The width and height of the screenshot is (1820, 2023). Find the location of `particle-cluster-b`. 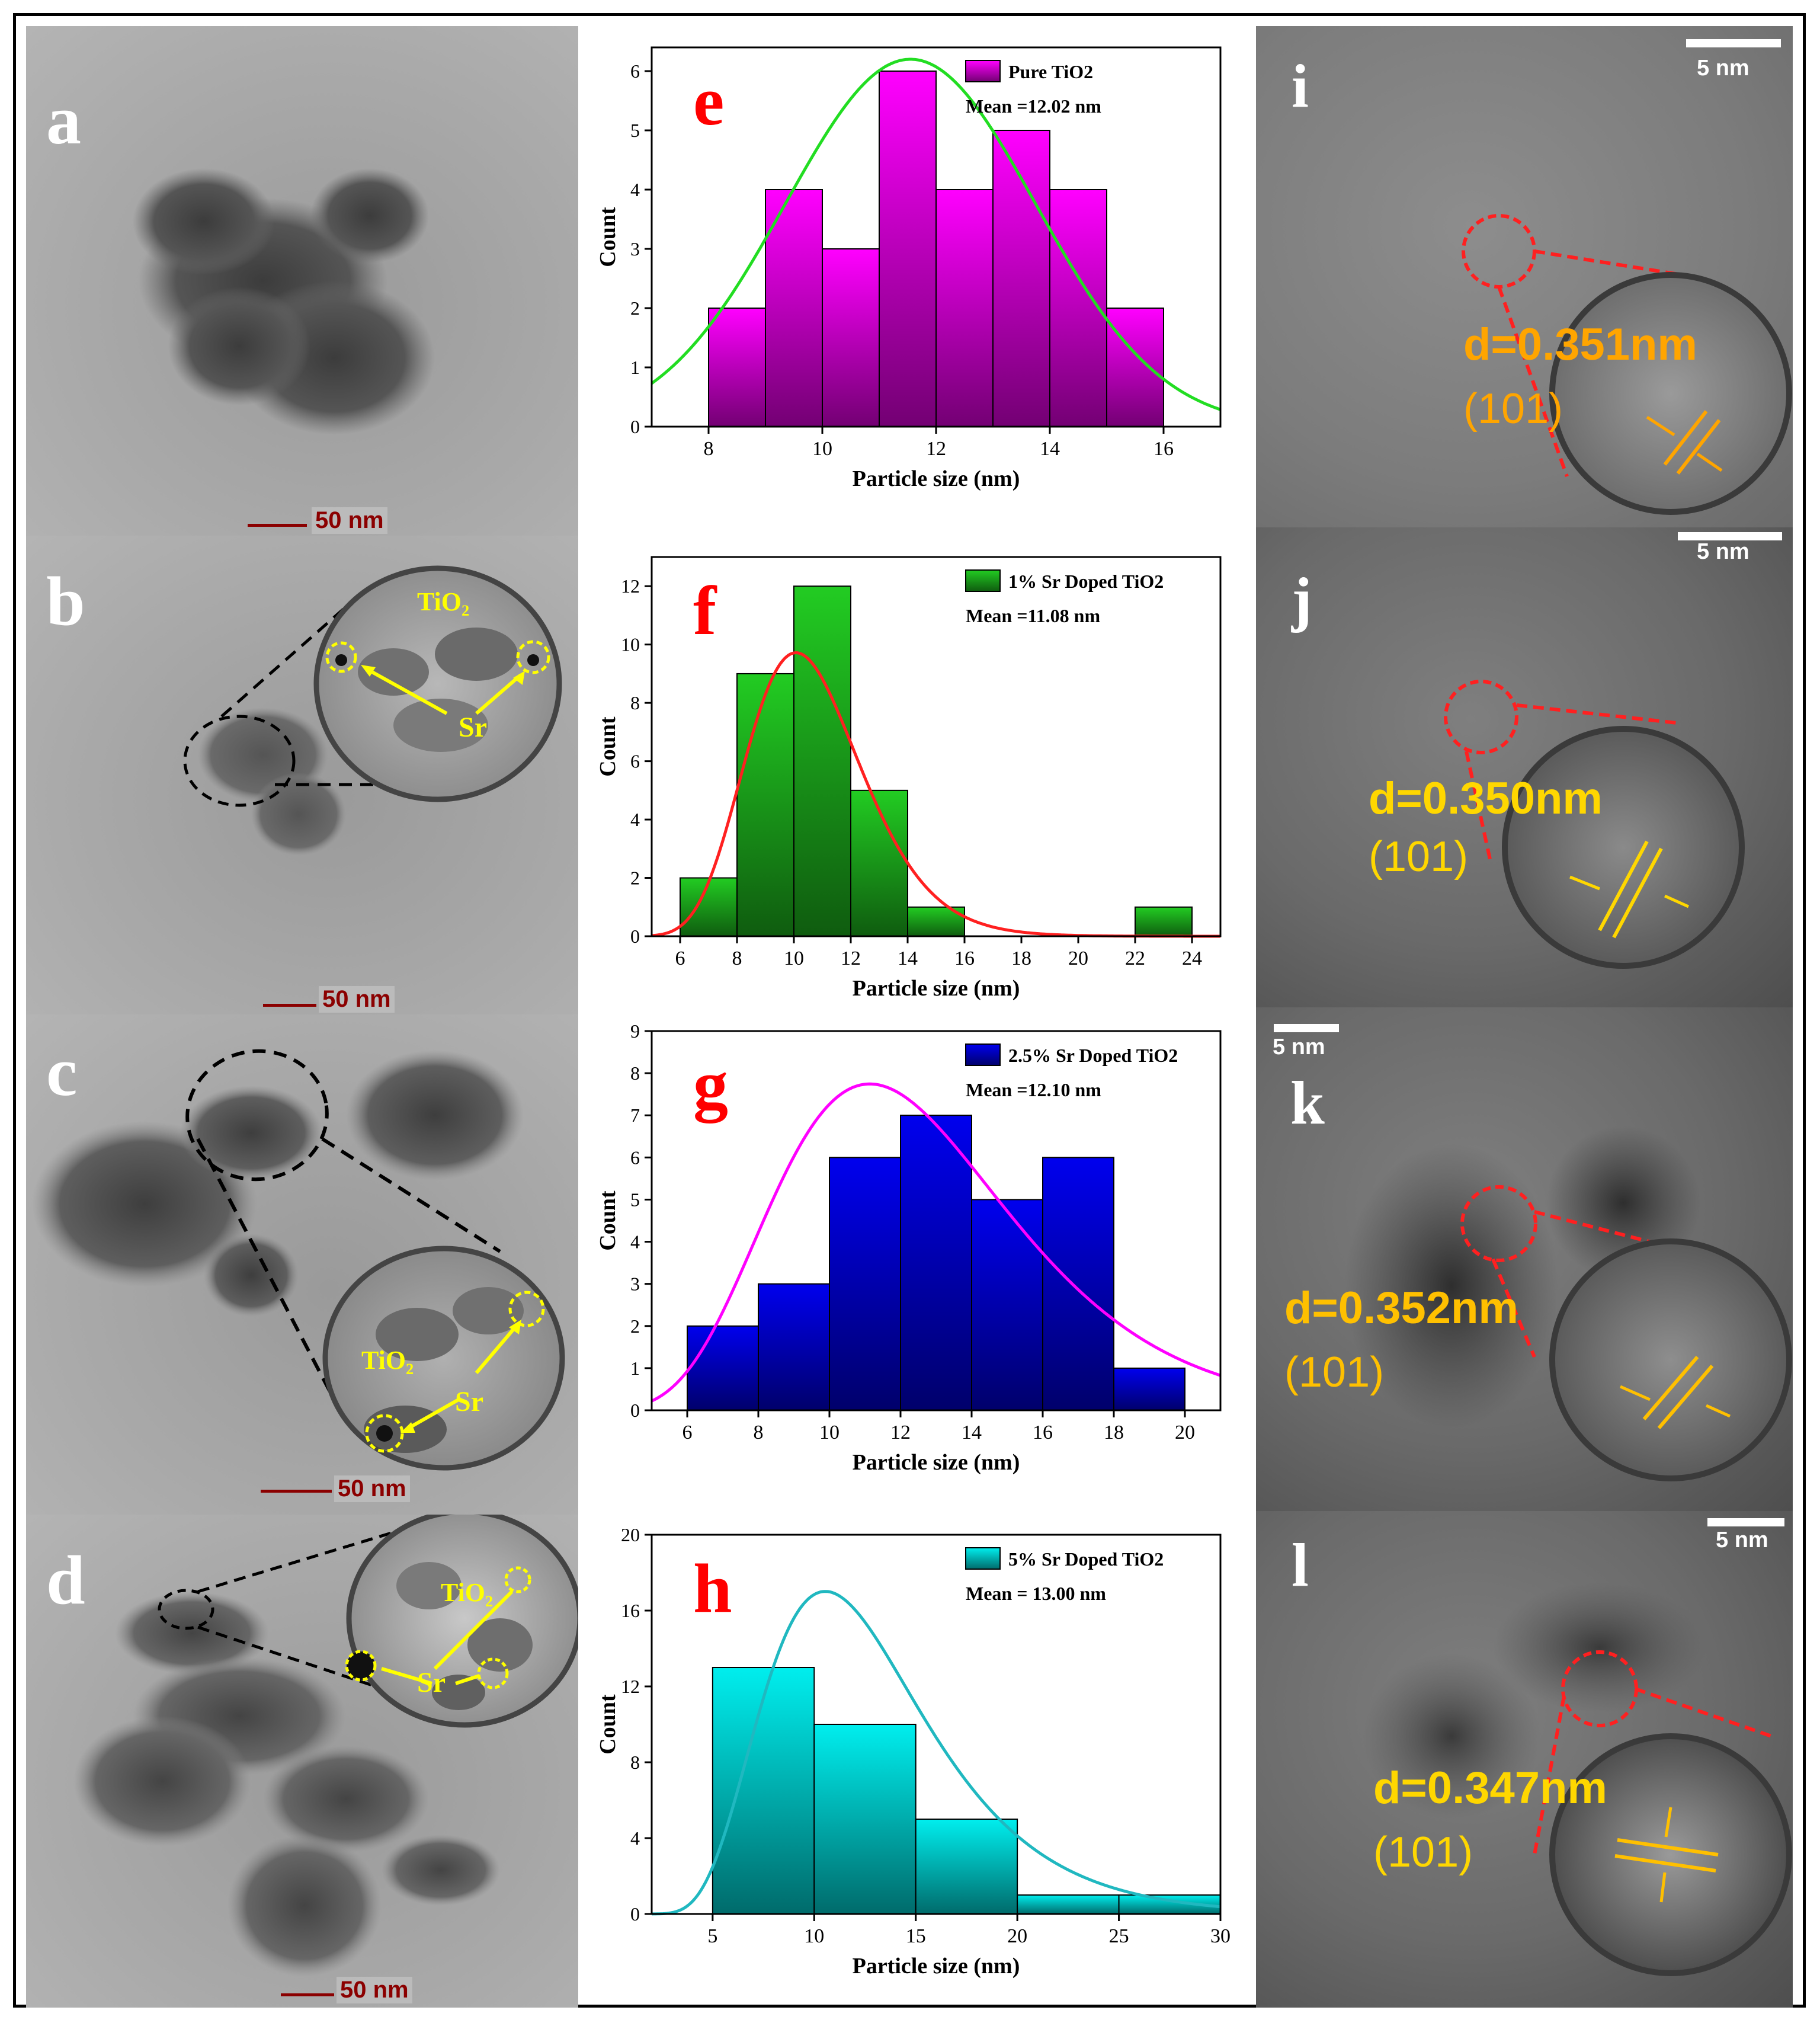

particle-cluster-b is located at coordinates (372, 710).